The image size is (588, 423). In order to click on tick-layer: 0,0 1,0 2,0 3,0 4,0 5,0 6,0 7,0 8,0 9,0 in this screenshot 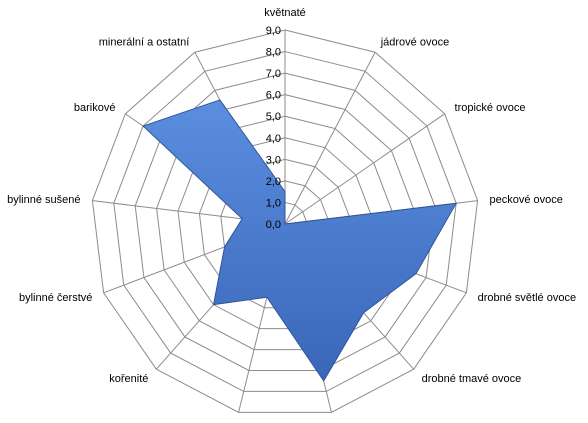, I will do `click(273, 128)`.